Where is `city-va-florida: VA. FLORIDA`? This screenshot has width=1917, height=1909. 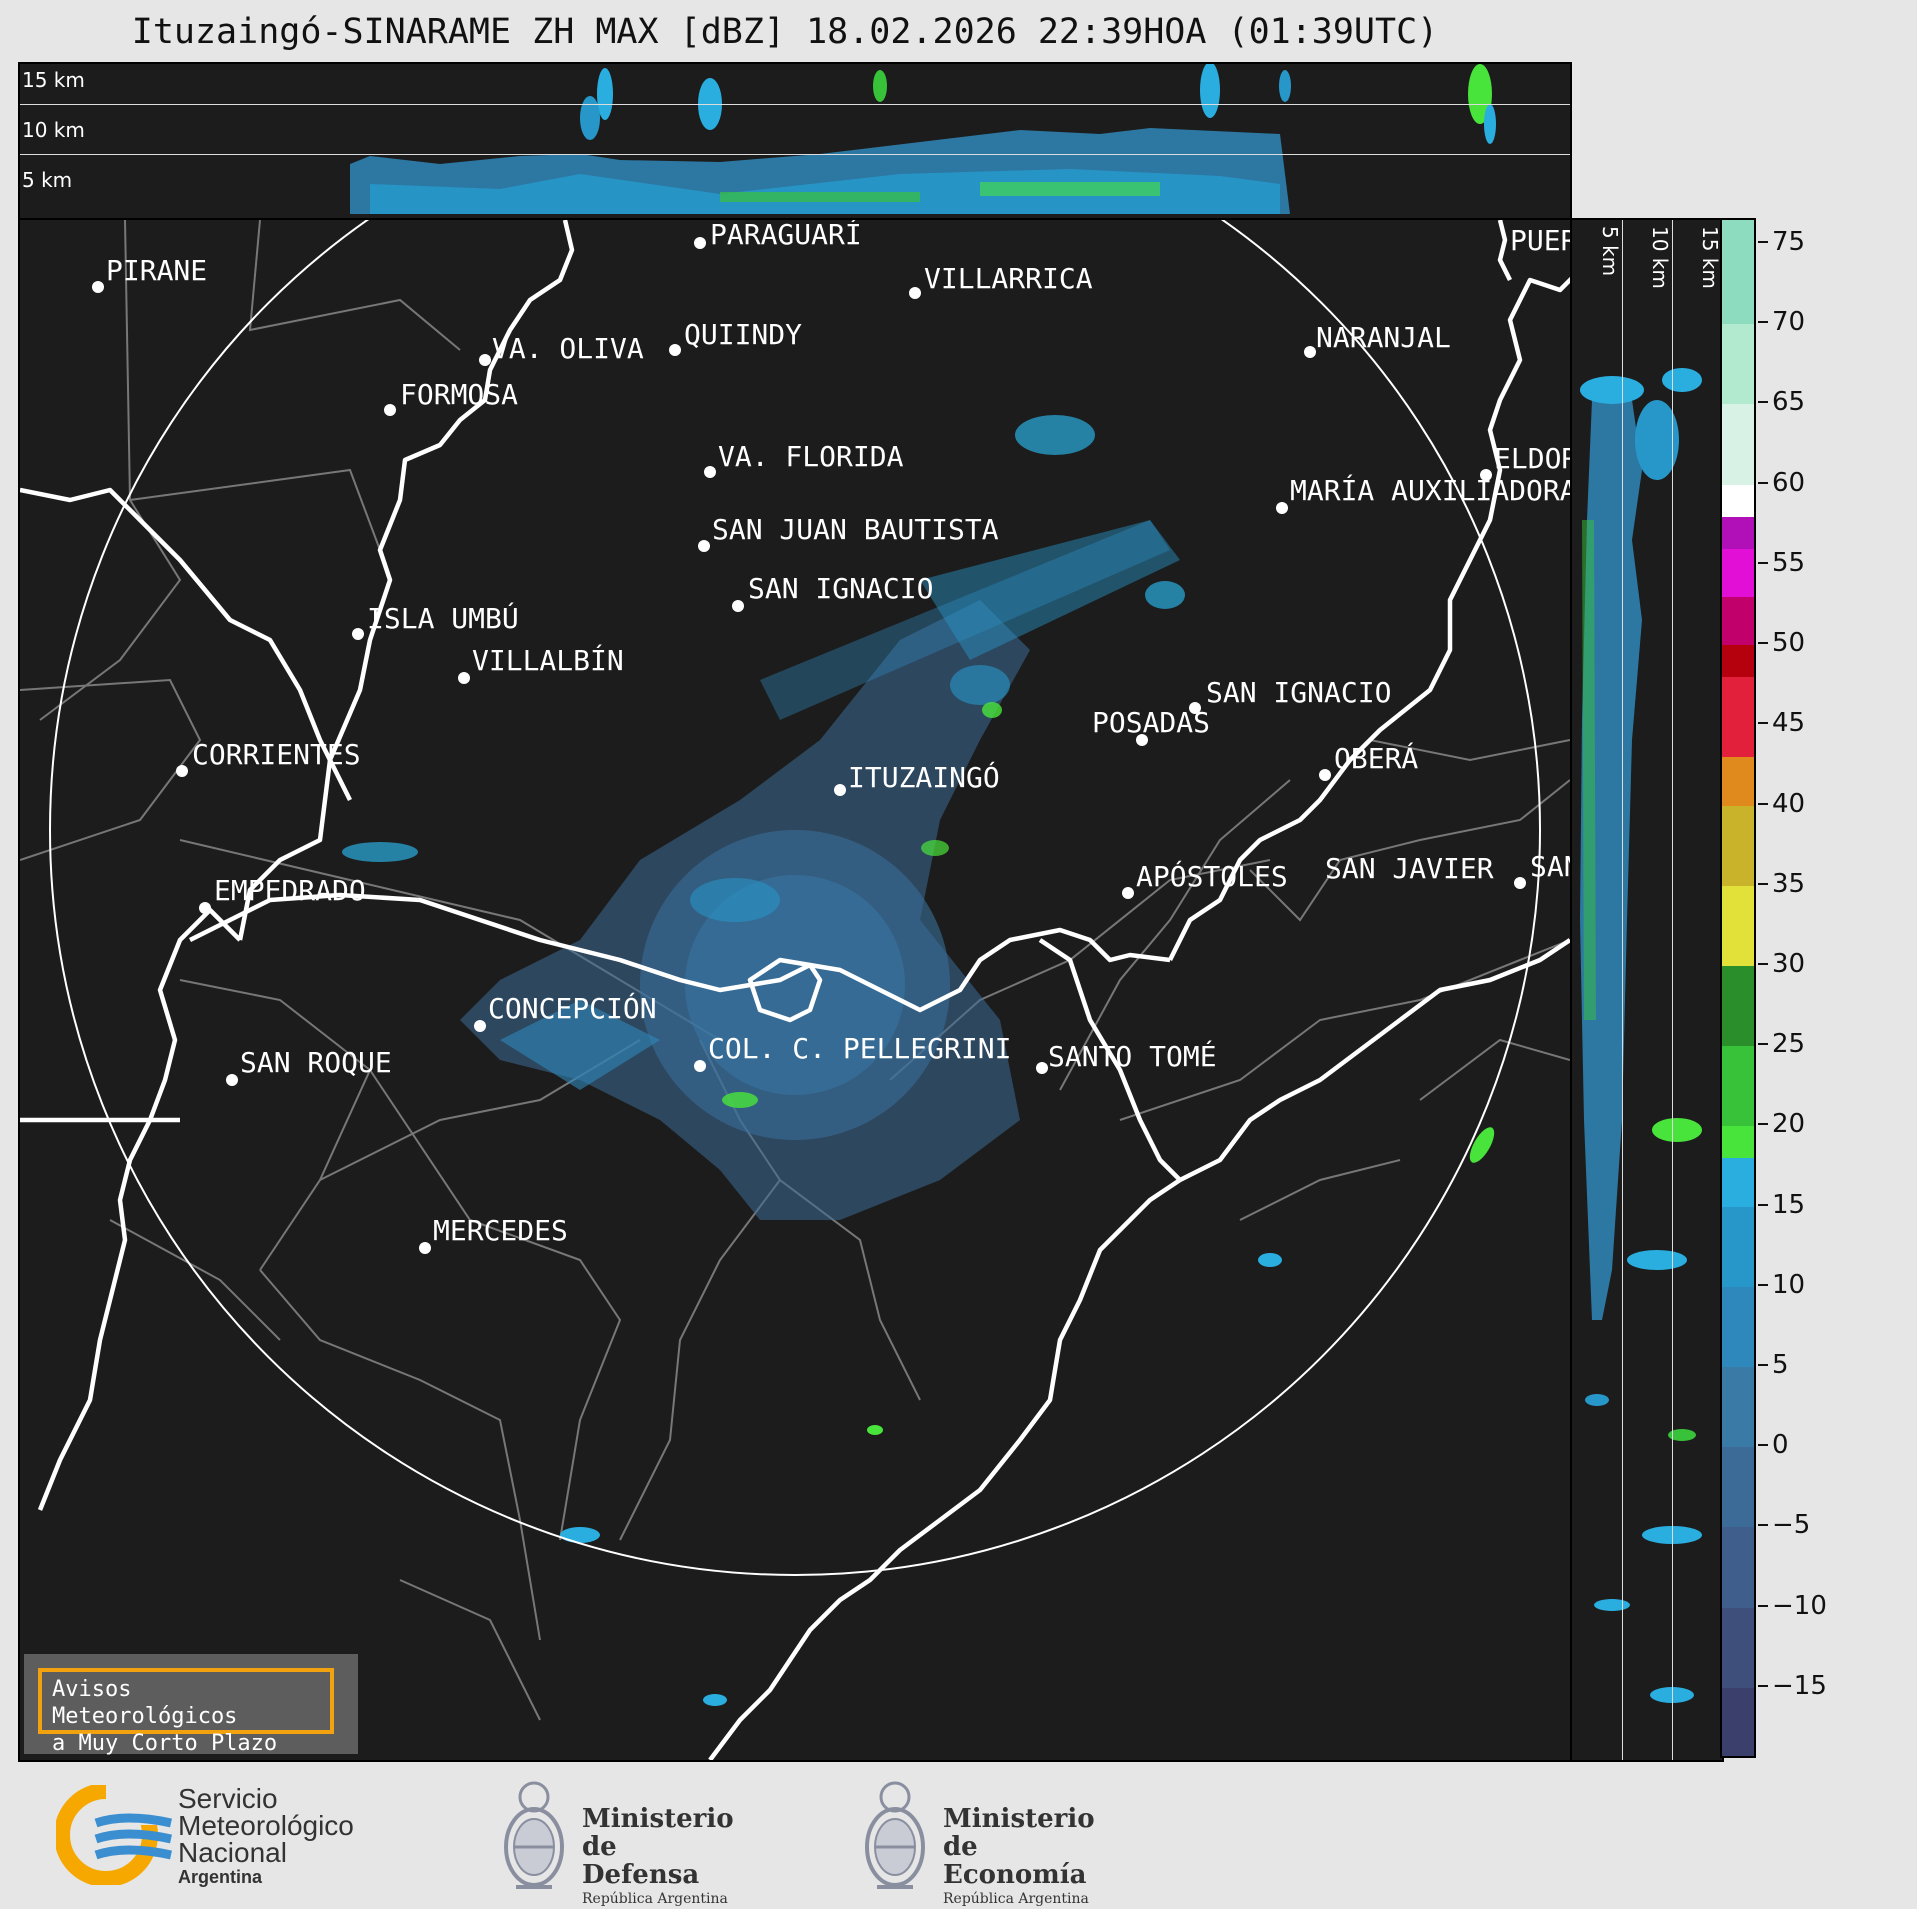
city-va-florida: VA. FLORIDA is located at coordinates (811, 456).